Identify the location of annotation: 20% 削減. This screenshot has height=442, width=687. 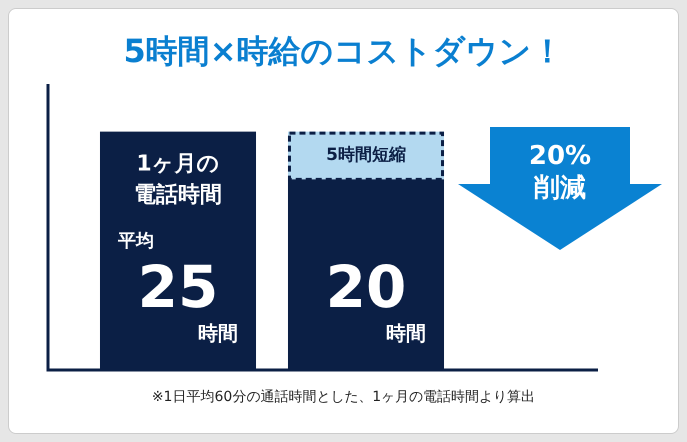
(560, 172).